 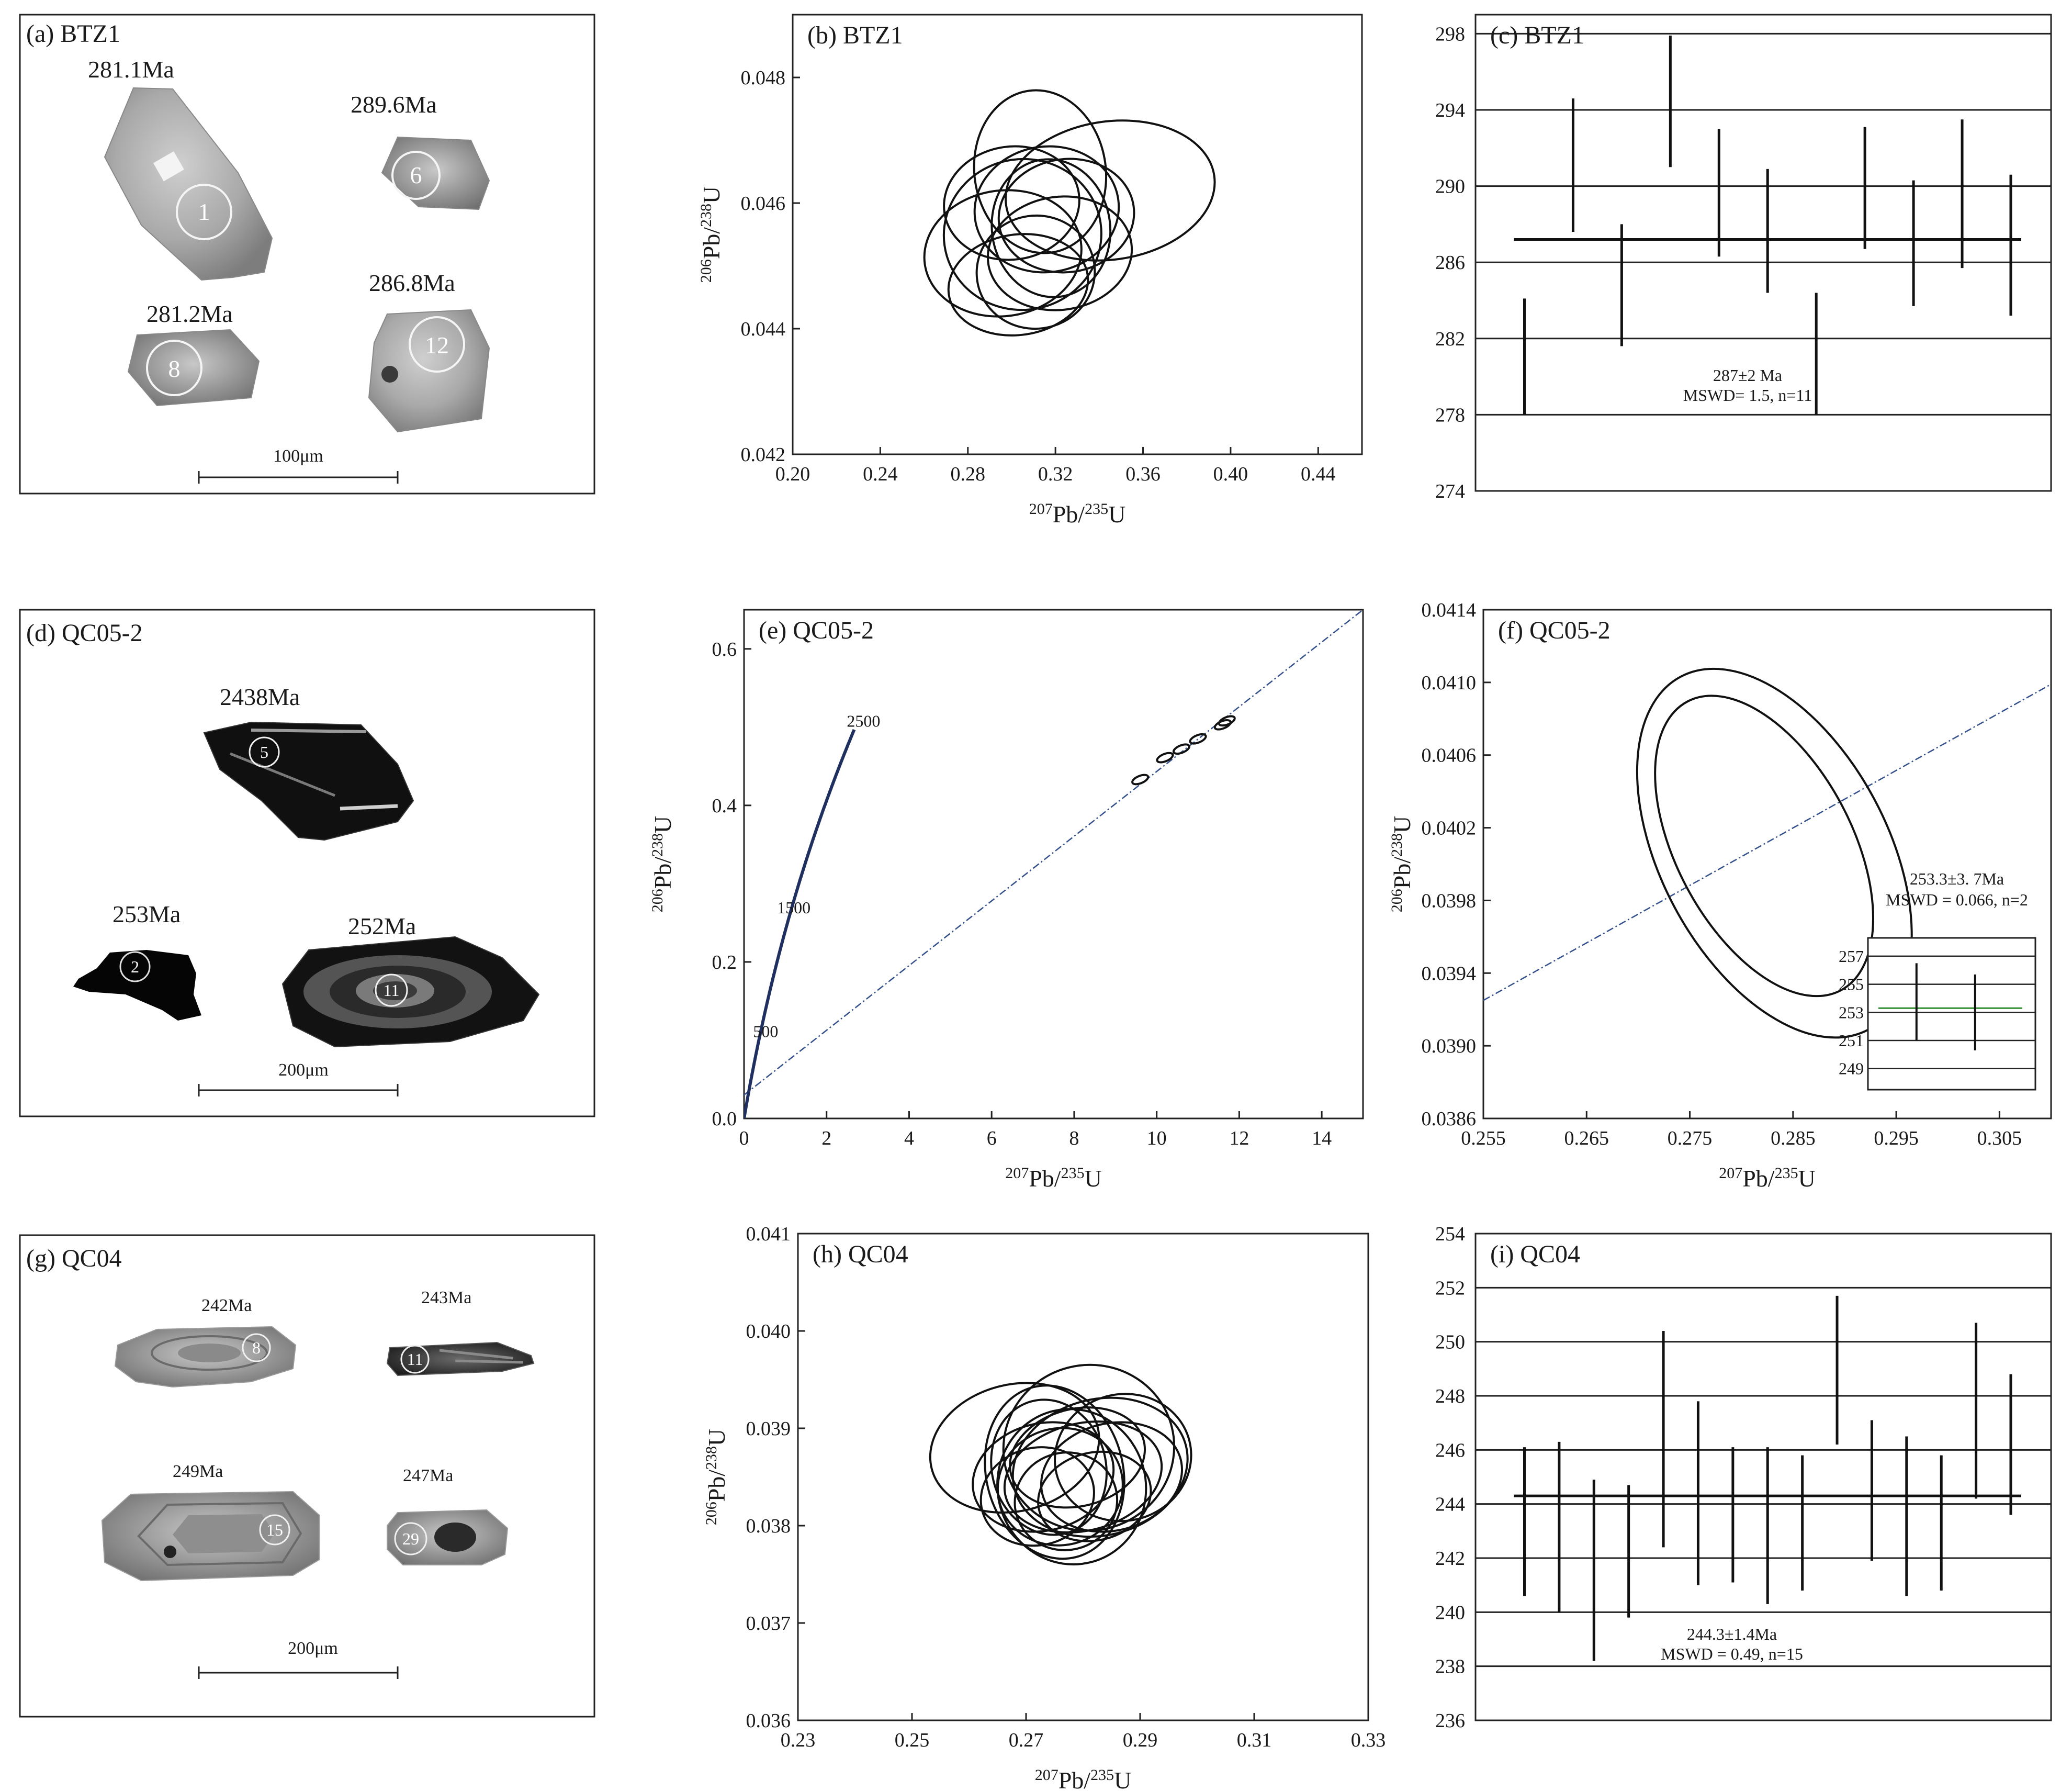 I want to click on mswd-annotation: MSWD = 0.066, n=2, so click(x=1957, y=900).